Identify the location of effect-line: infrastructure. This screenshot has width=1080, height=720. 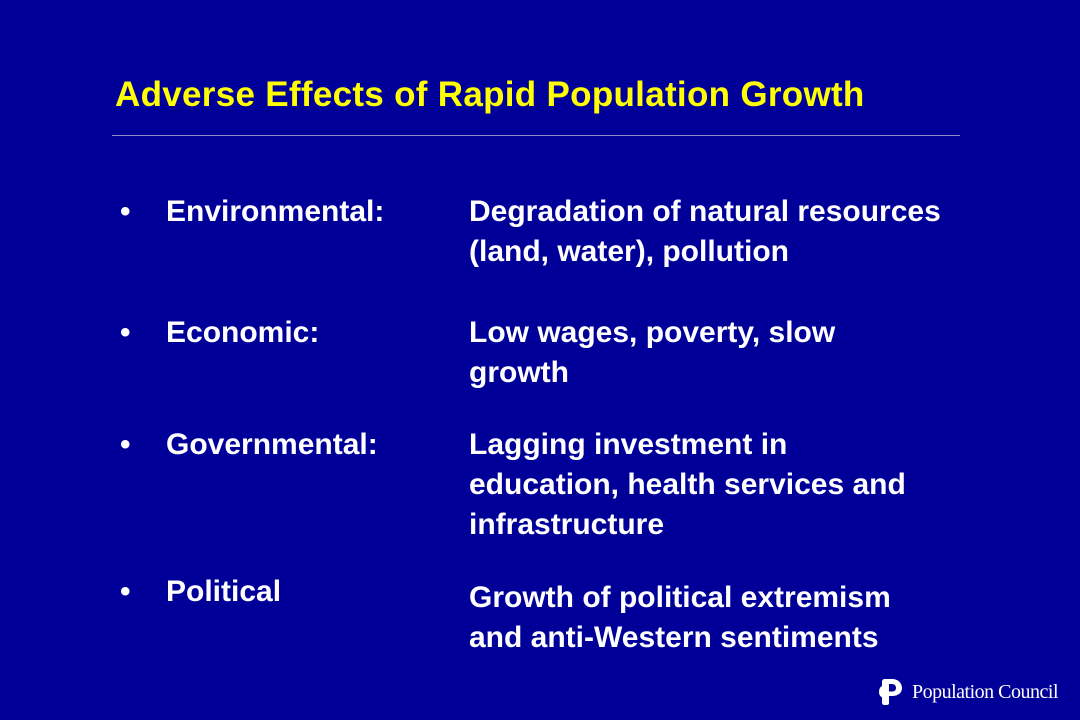
(567, 524).